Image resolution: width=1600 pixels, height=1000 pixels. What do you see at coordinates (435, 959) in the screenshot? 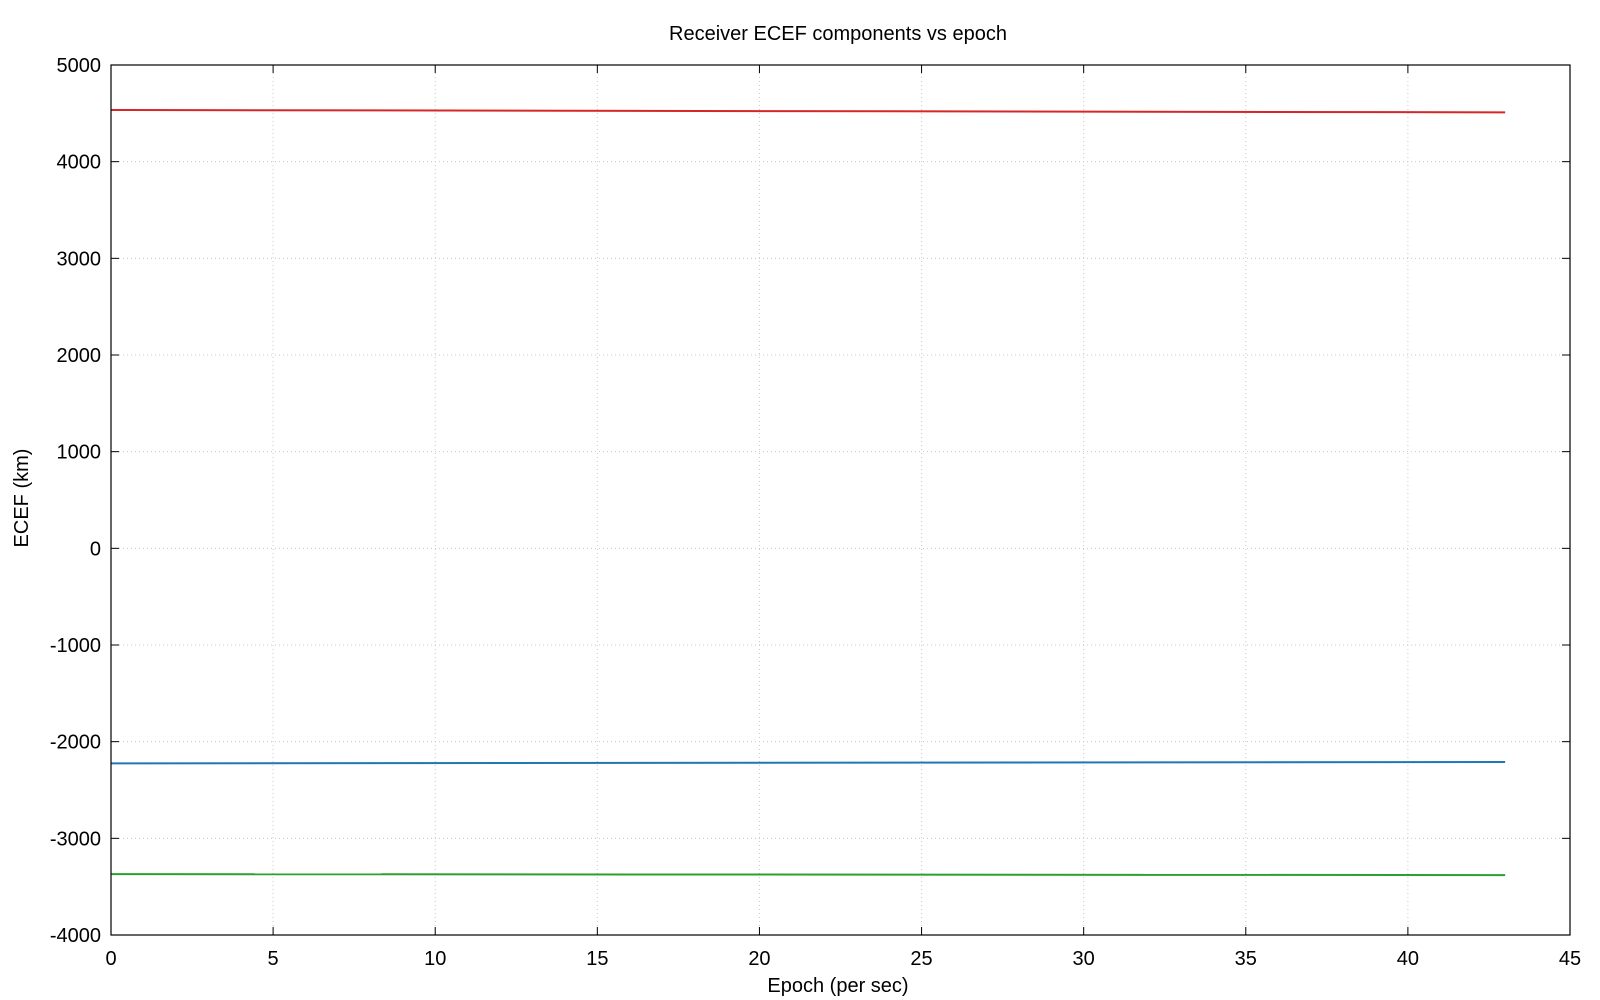
I see `x-tick-label: 10` at bounding box center [435, 959].